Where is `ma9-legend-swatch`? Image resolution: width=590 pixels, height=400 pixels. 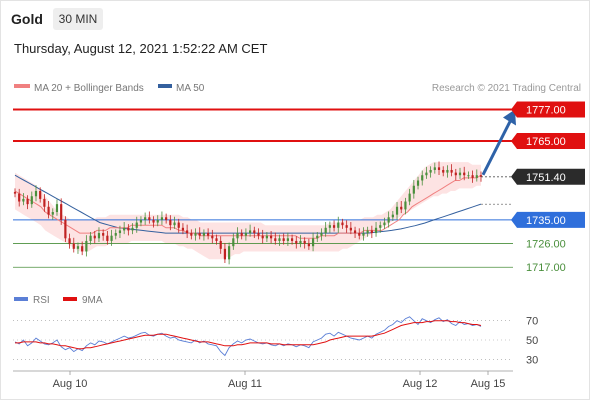
ma9-legend-swatch is located at coordinates (70, 299).